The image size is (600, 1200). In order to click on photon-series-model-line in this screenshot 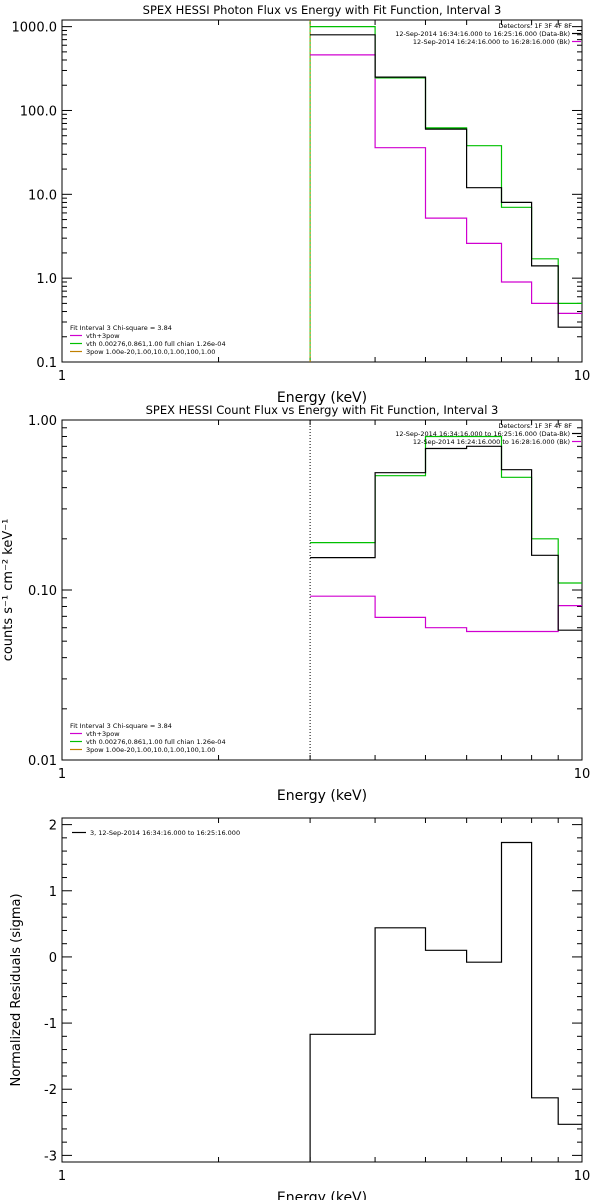, I will do `click(446, 165)`.